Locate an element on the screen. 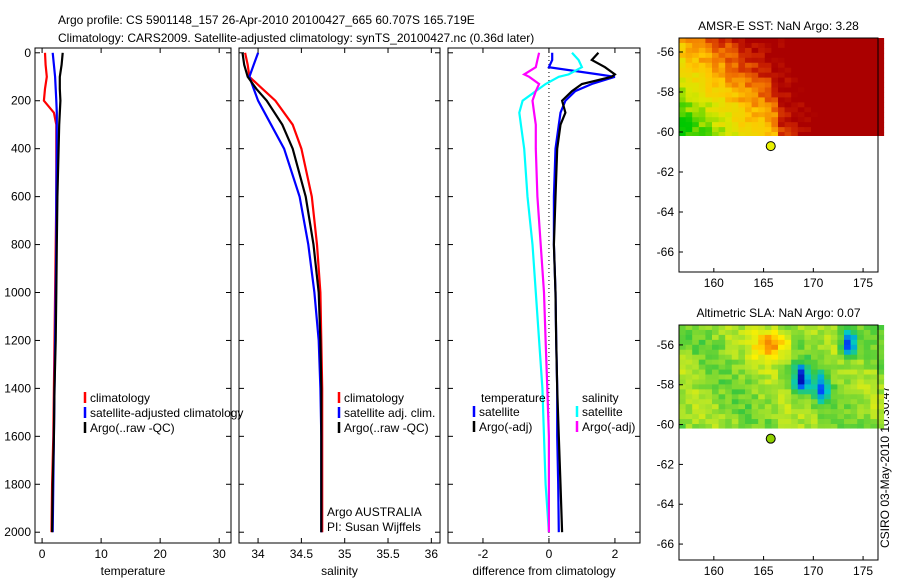 The image size is (900, 580). map-frame is located at coordinates (778, 442).